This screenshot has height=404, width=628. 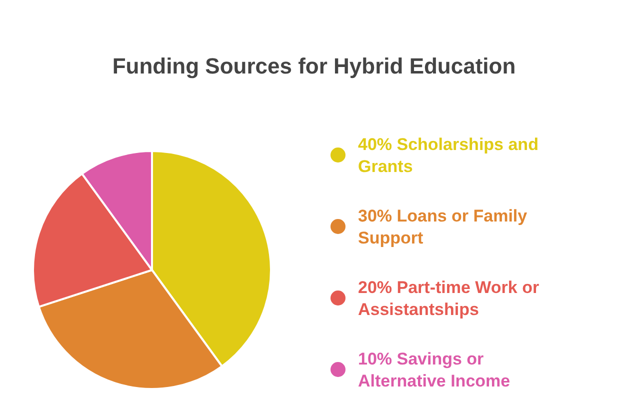 What do you see at coordinates (449, 298) in the screenshot?
I see `legend-label: 20% Part-time Work or Assistantships` at bounding box center [449, 298].